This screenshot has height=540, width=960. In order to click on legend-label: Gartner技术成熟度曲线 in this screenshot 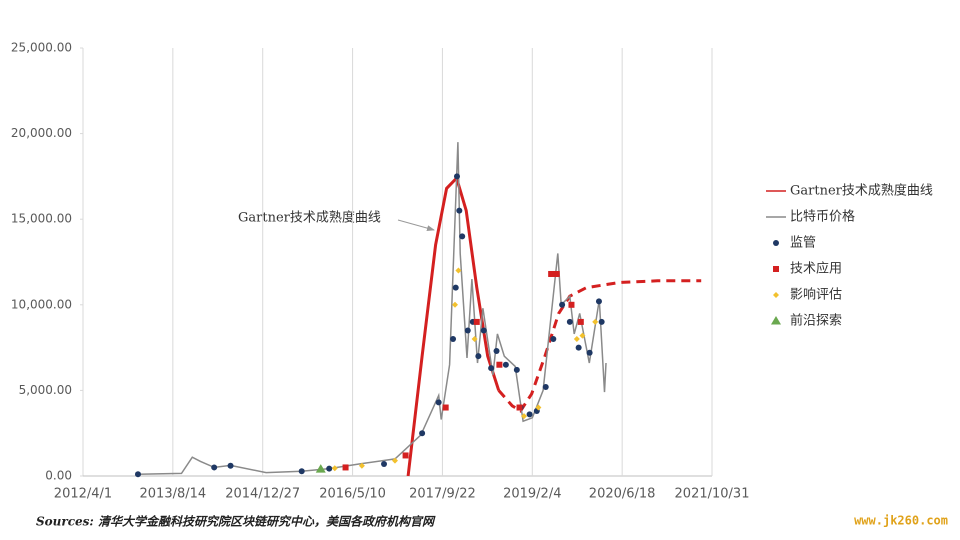, I will do `click(861, 191)`.